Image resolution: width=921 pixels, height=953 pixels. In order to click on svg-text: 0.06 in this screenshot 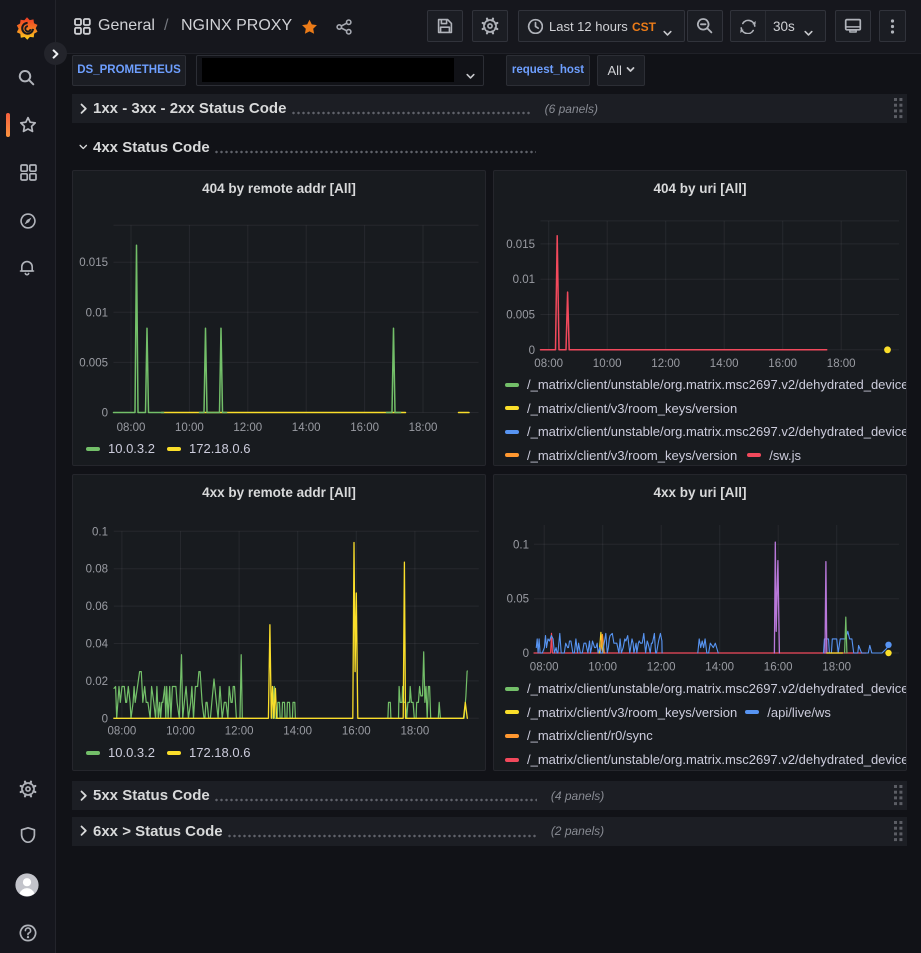, I will do `click(97, 607)`.